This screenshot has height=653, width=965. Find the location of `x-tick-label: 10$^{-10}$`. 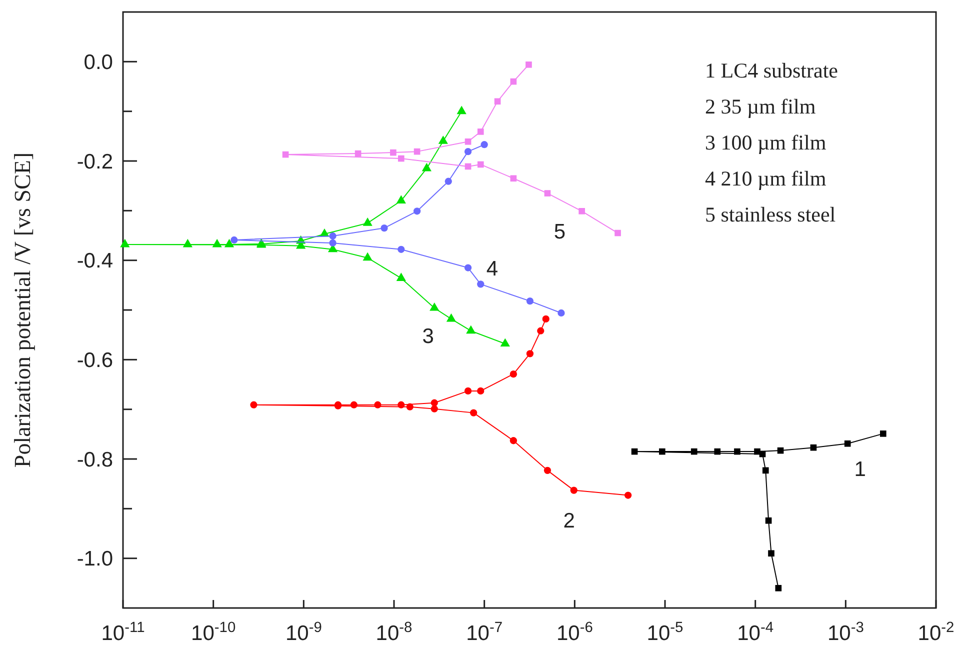

x-tick-label: 10$^{-10}$ is located at coordinates (213, 632).